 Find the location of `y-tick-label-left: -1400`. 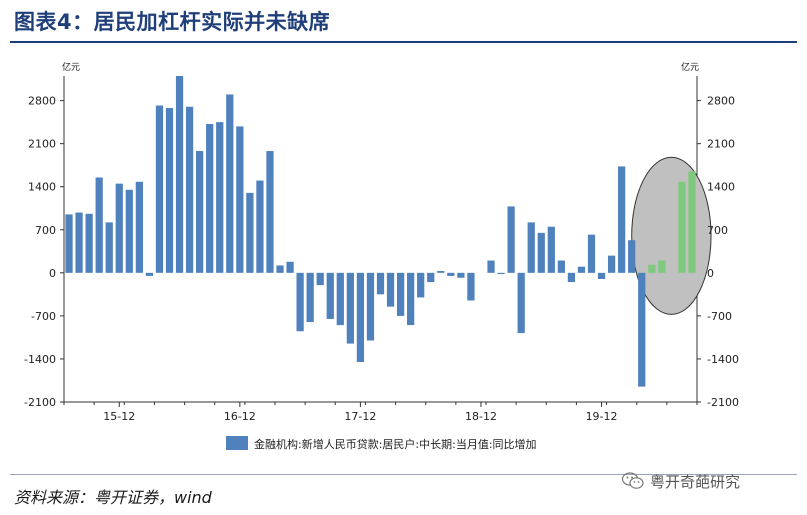

y-tick-label-left: -1400 is located at coordinates (40, 359).